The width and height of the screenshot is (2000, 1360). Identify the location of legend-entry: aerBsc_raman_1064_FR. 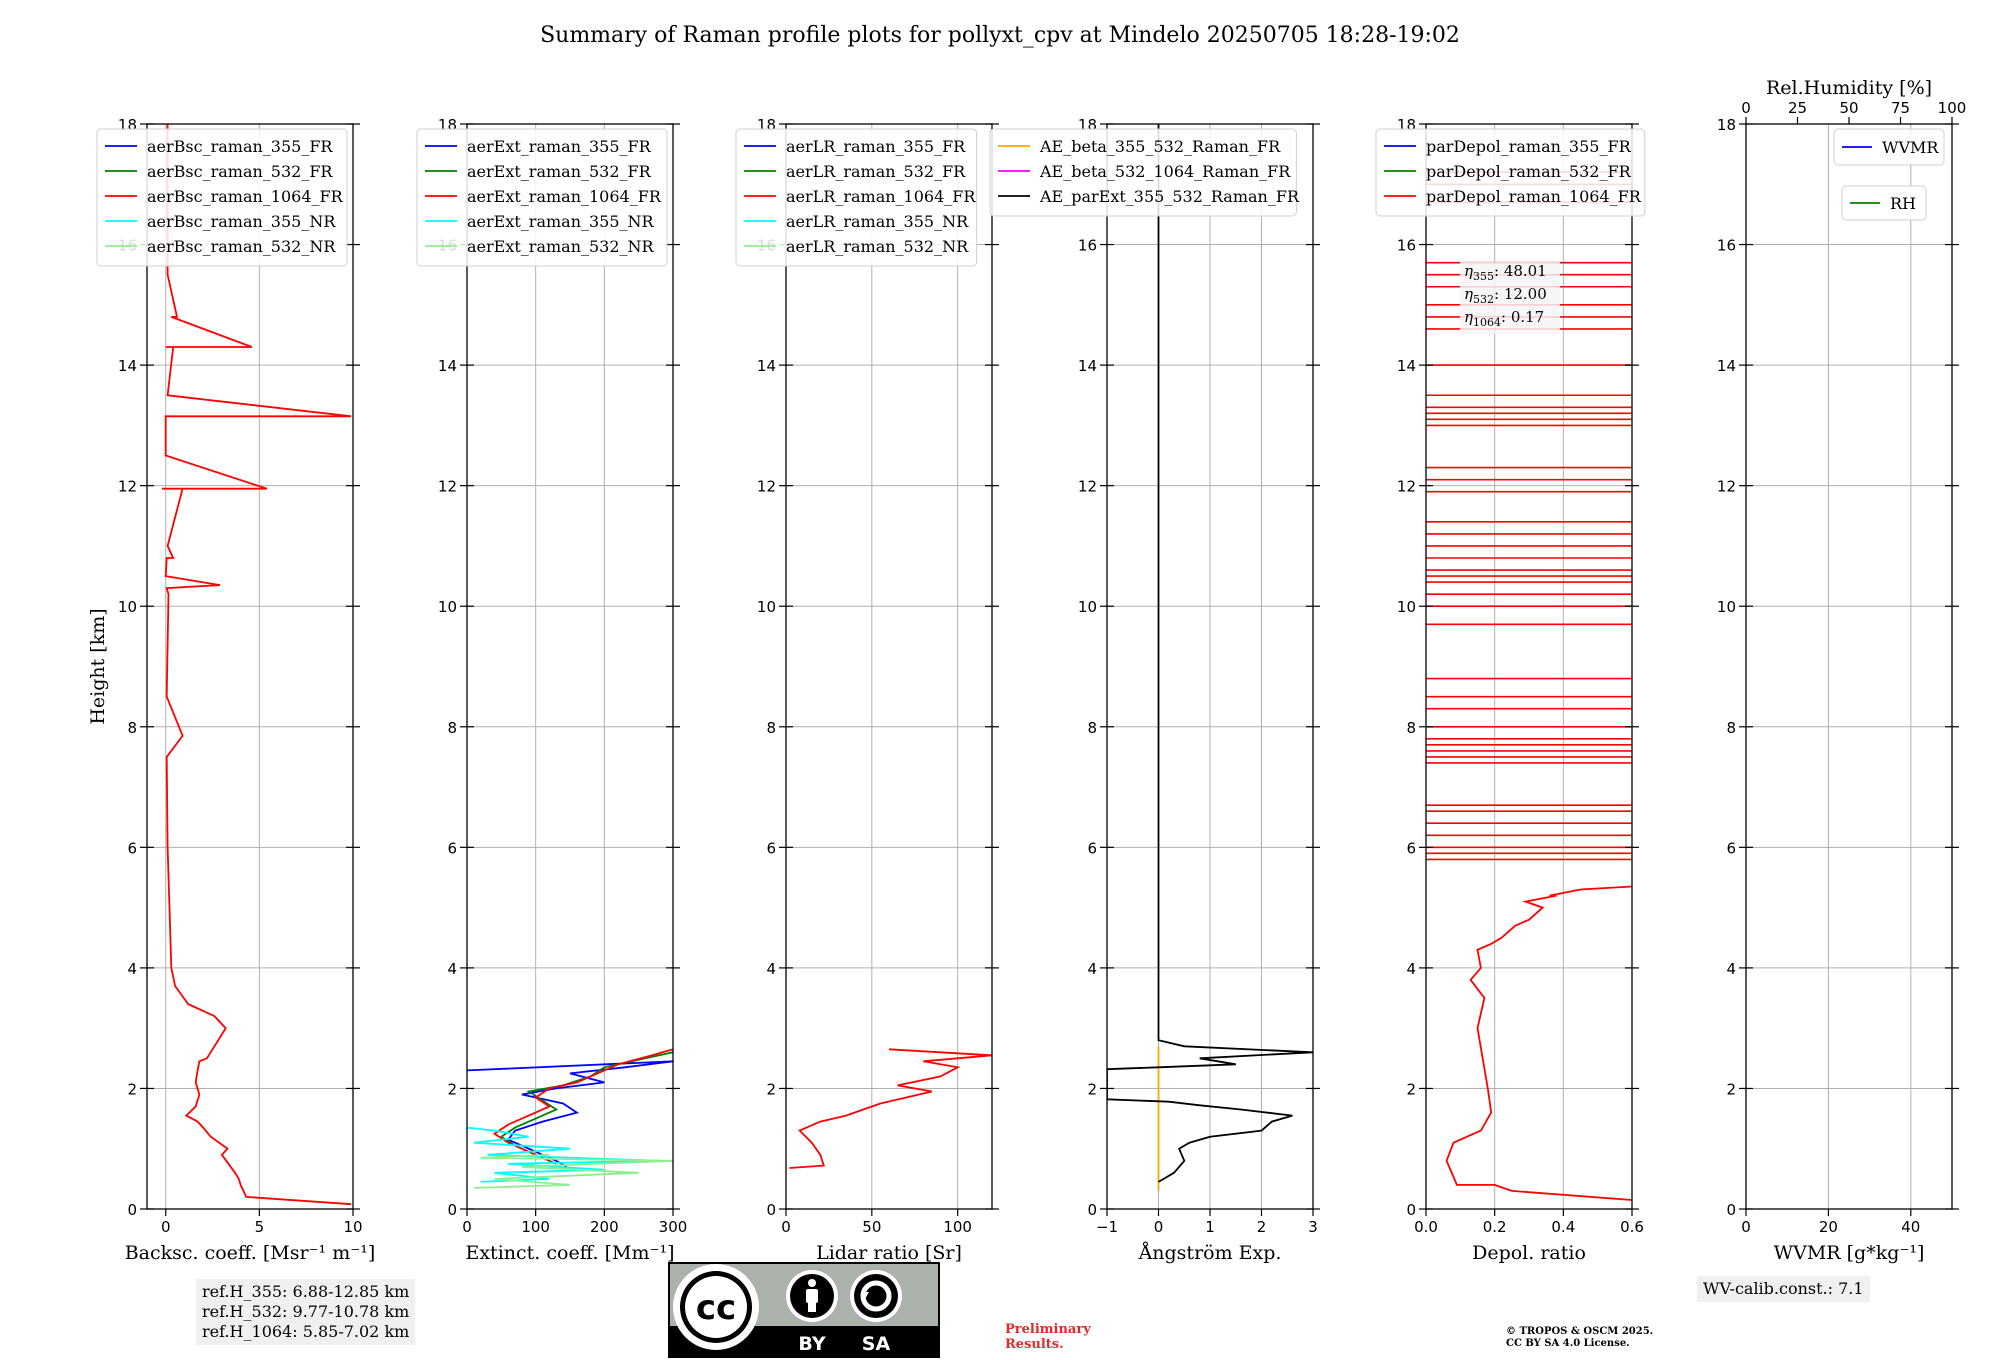
(245, 196).